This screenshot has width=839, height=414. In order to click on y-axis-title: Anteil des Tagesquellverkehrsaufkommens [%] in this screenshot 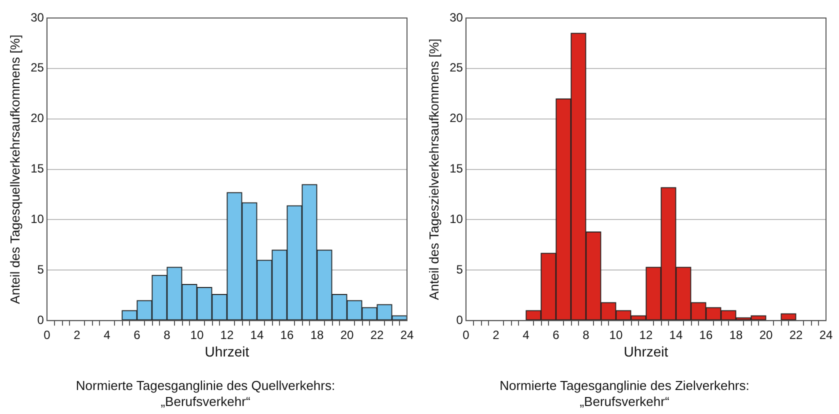, I will do `click(14, 169)`.